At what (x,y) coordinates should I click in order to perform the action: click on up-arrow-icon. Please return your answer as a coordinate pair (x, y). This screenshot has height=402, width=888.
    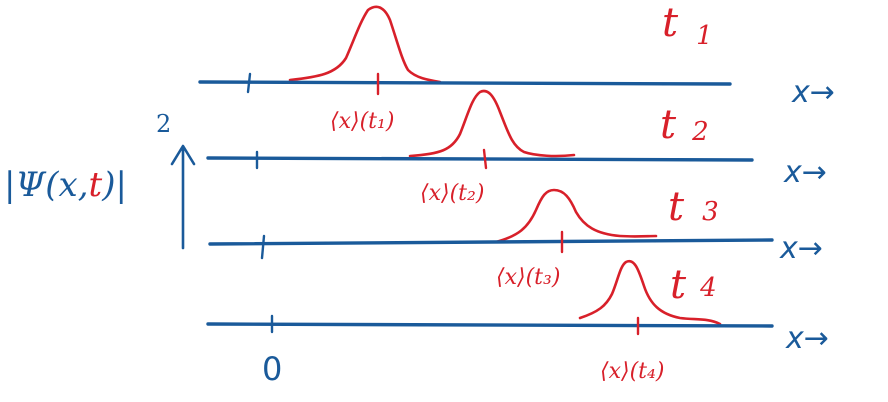
    Looking at the image, I should click on (183, 197).